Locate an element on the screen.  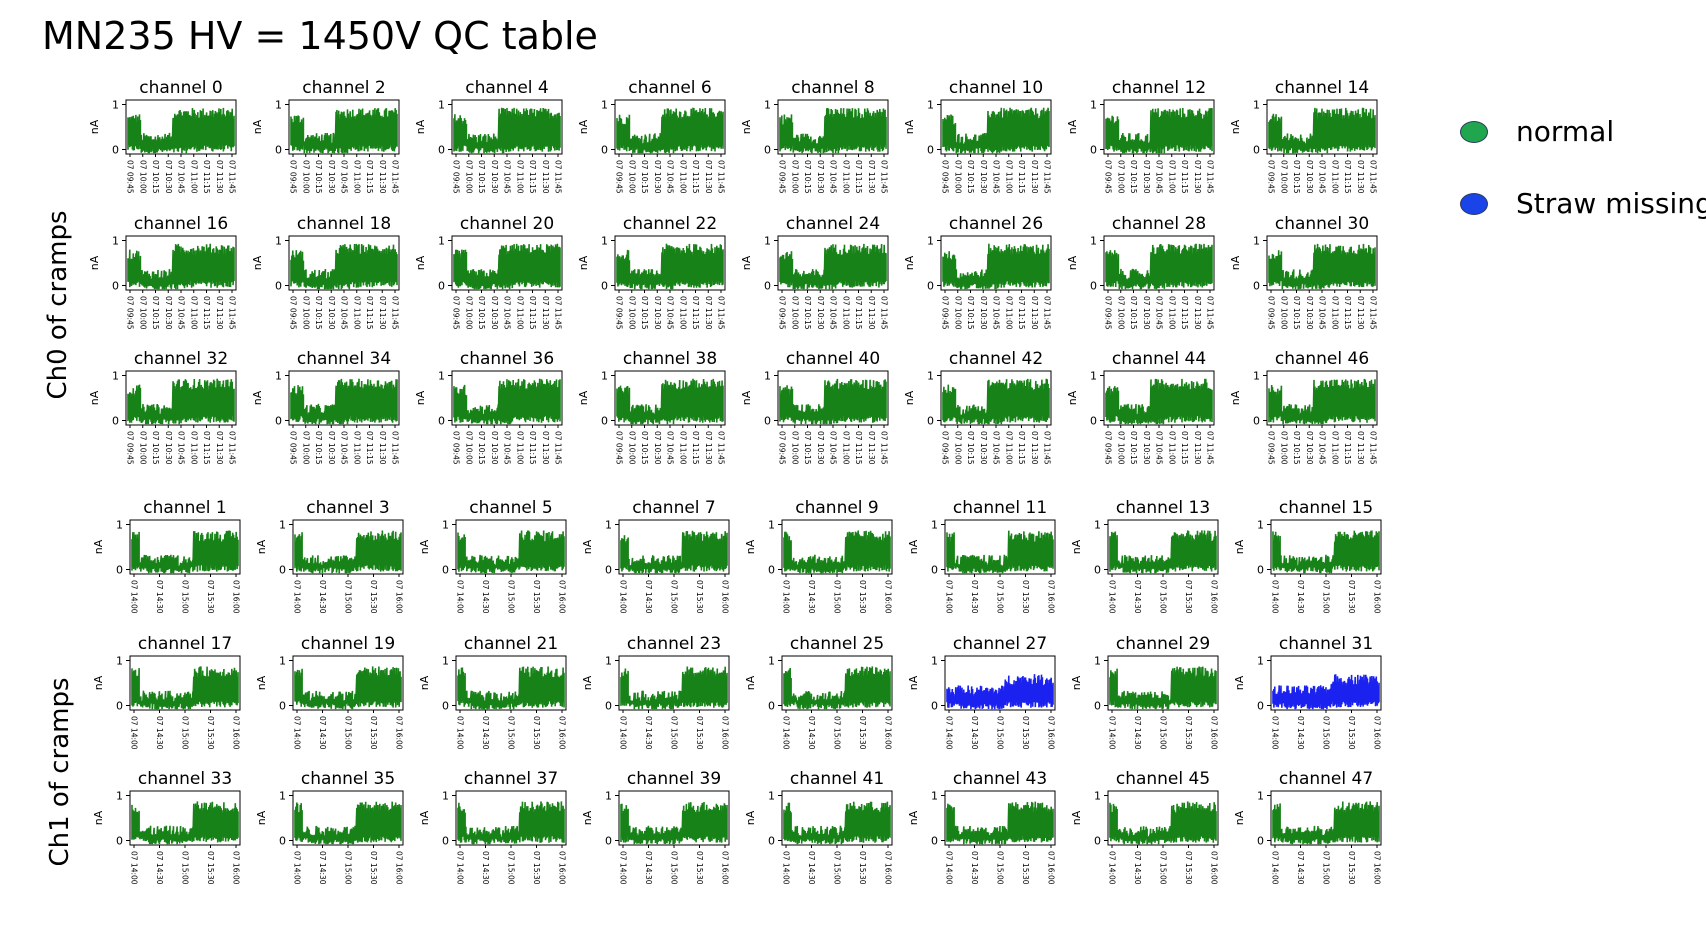
panel-title: channel 36 is located at coordinates (507, 359).